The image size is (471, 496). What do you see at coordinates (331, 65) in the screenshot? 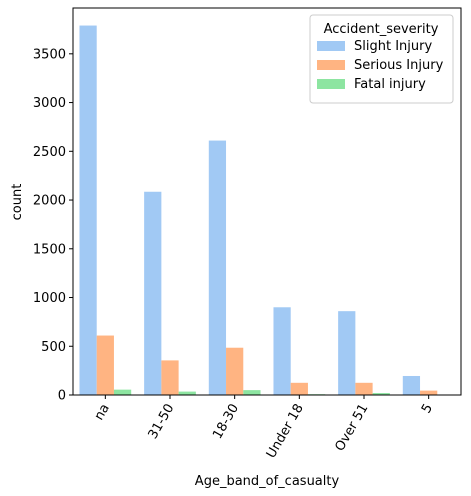
I see `legend-swatch-serious-injury` at bounding box center [331, 65].